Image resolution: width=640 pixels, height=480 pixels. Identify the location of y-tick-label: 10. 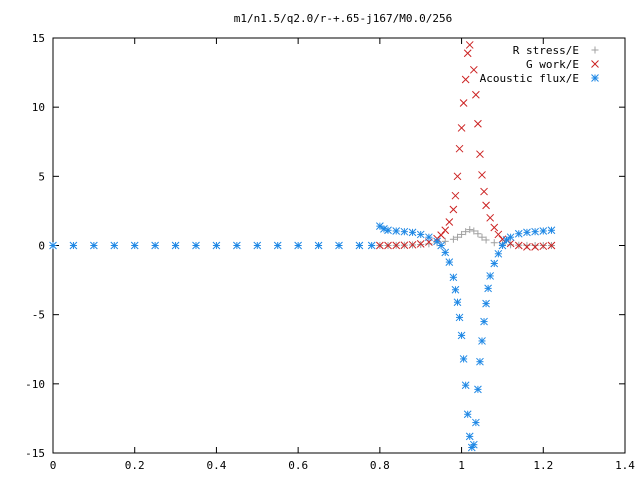
(38, 107).